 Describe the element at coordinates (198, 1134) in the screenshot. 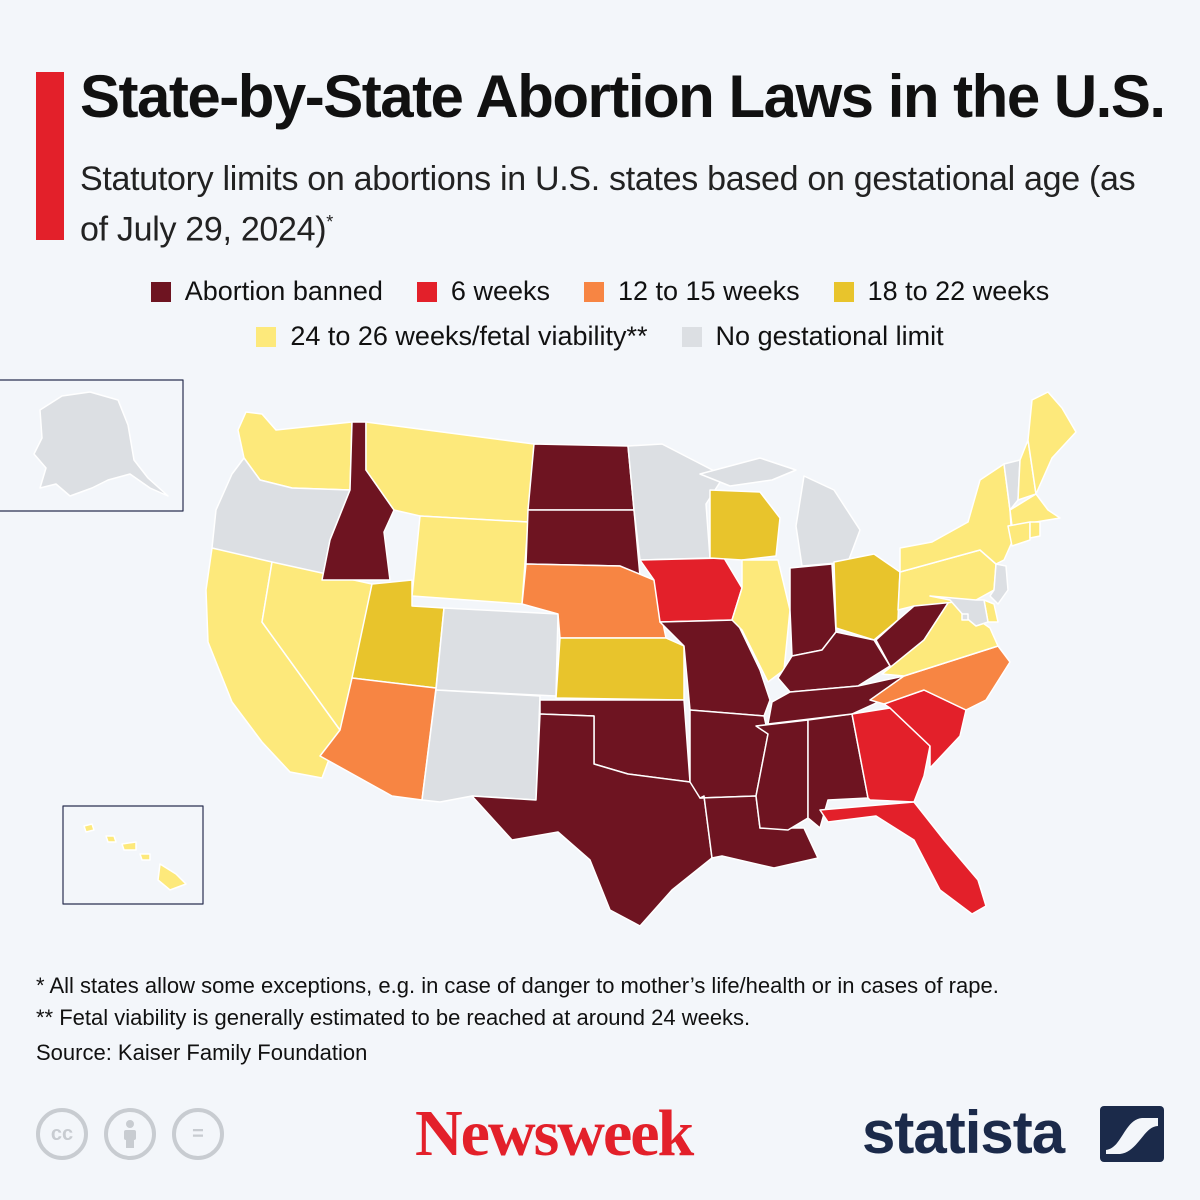

I see `no-derivatives-icon: =` at that location.